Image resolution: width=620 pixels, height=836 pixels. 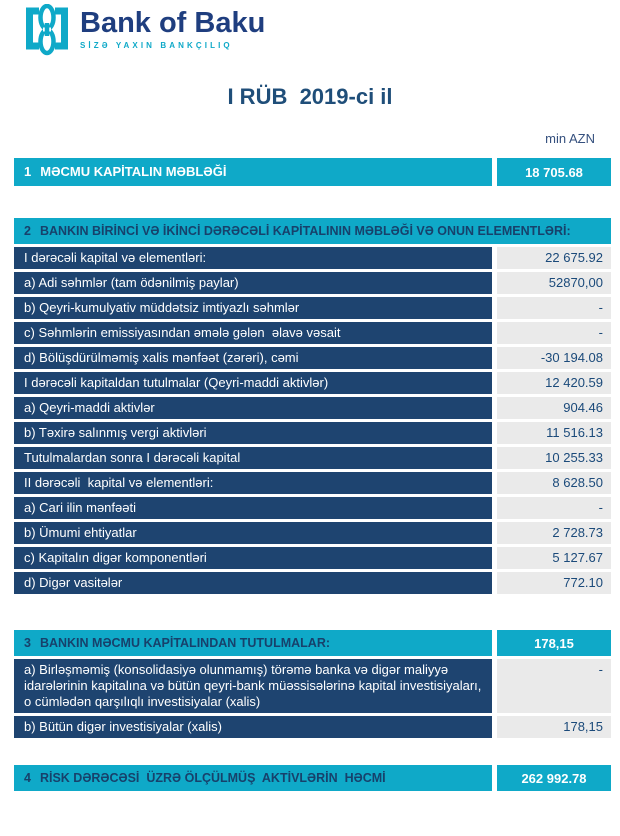 I want to click on row-label: a) Qeyri-maddi aktivlər, so click(x=253, y=408).